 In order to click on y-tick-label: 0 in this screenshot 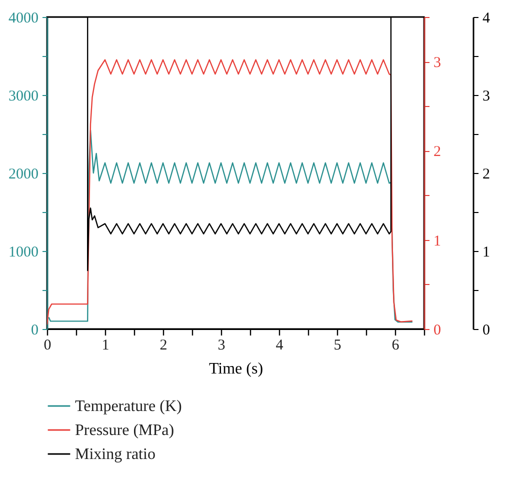, I will do `click(34, 330)`.